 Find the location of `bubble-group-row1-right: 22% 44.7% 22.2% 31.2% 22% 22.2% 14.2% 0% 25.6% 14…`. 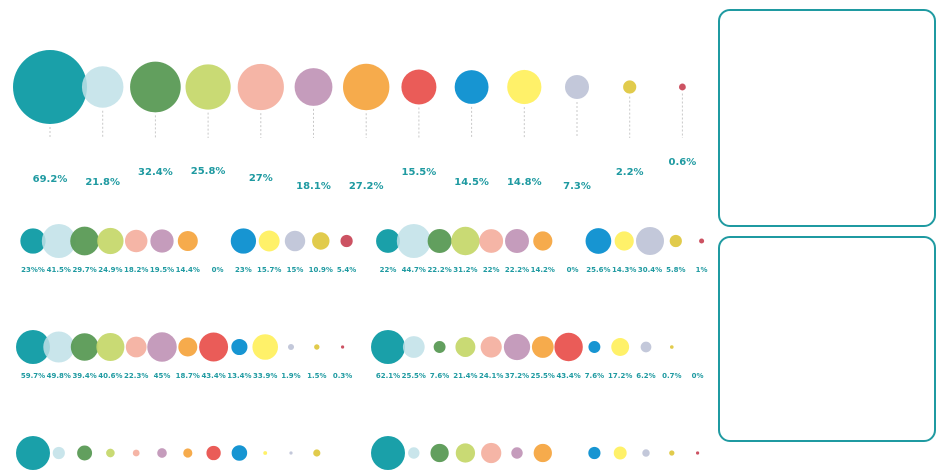

bubble-group-row1-right: 22% 44.7% 22.2% 31.2% 22% 22.2% 14.2% 0% 25.6% 14… is located at coordinates (542, 249).